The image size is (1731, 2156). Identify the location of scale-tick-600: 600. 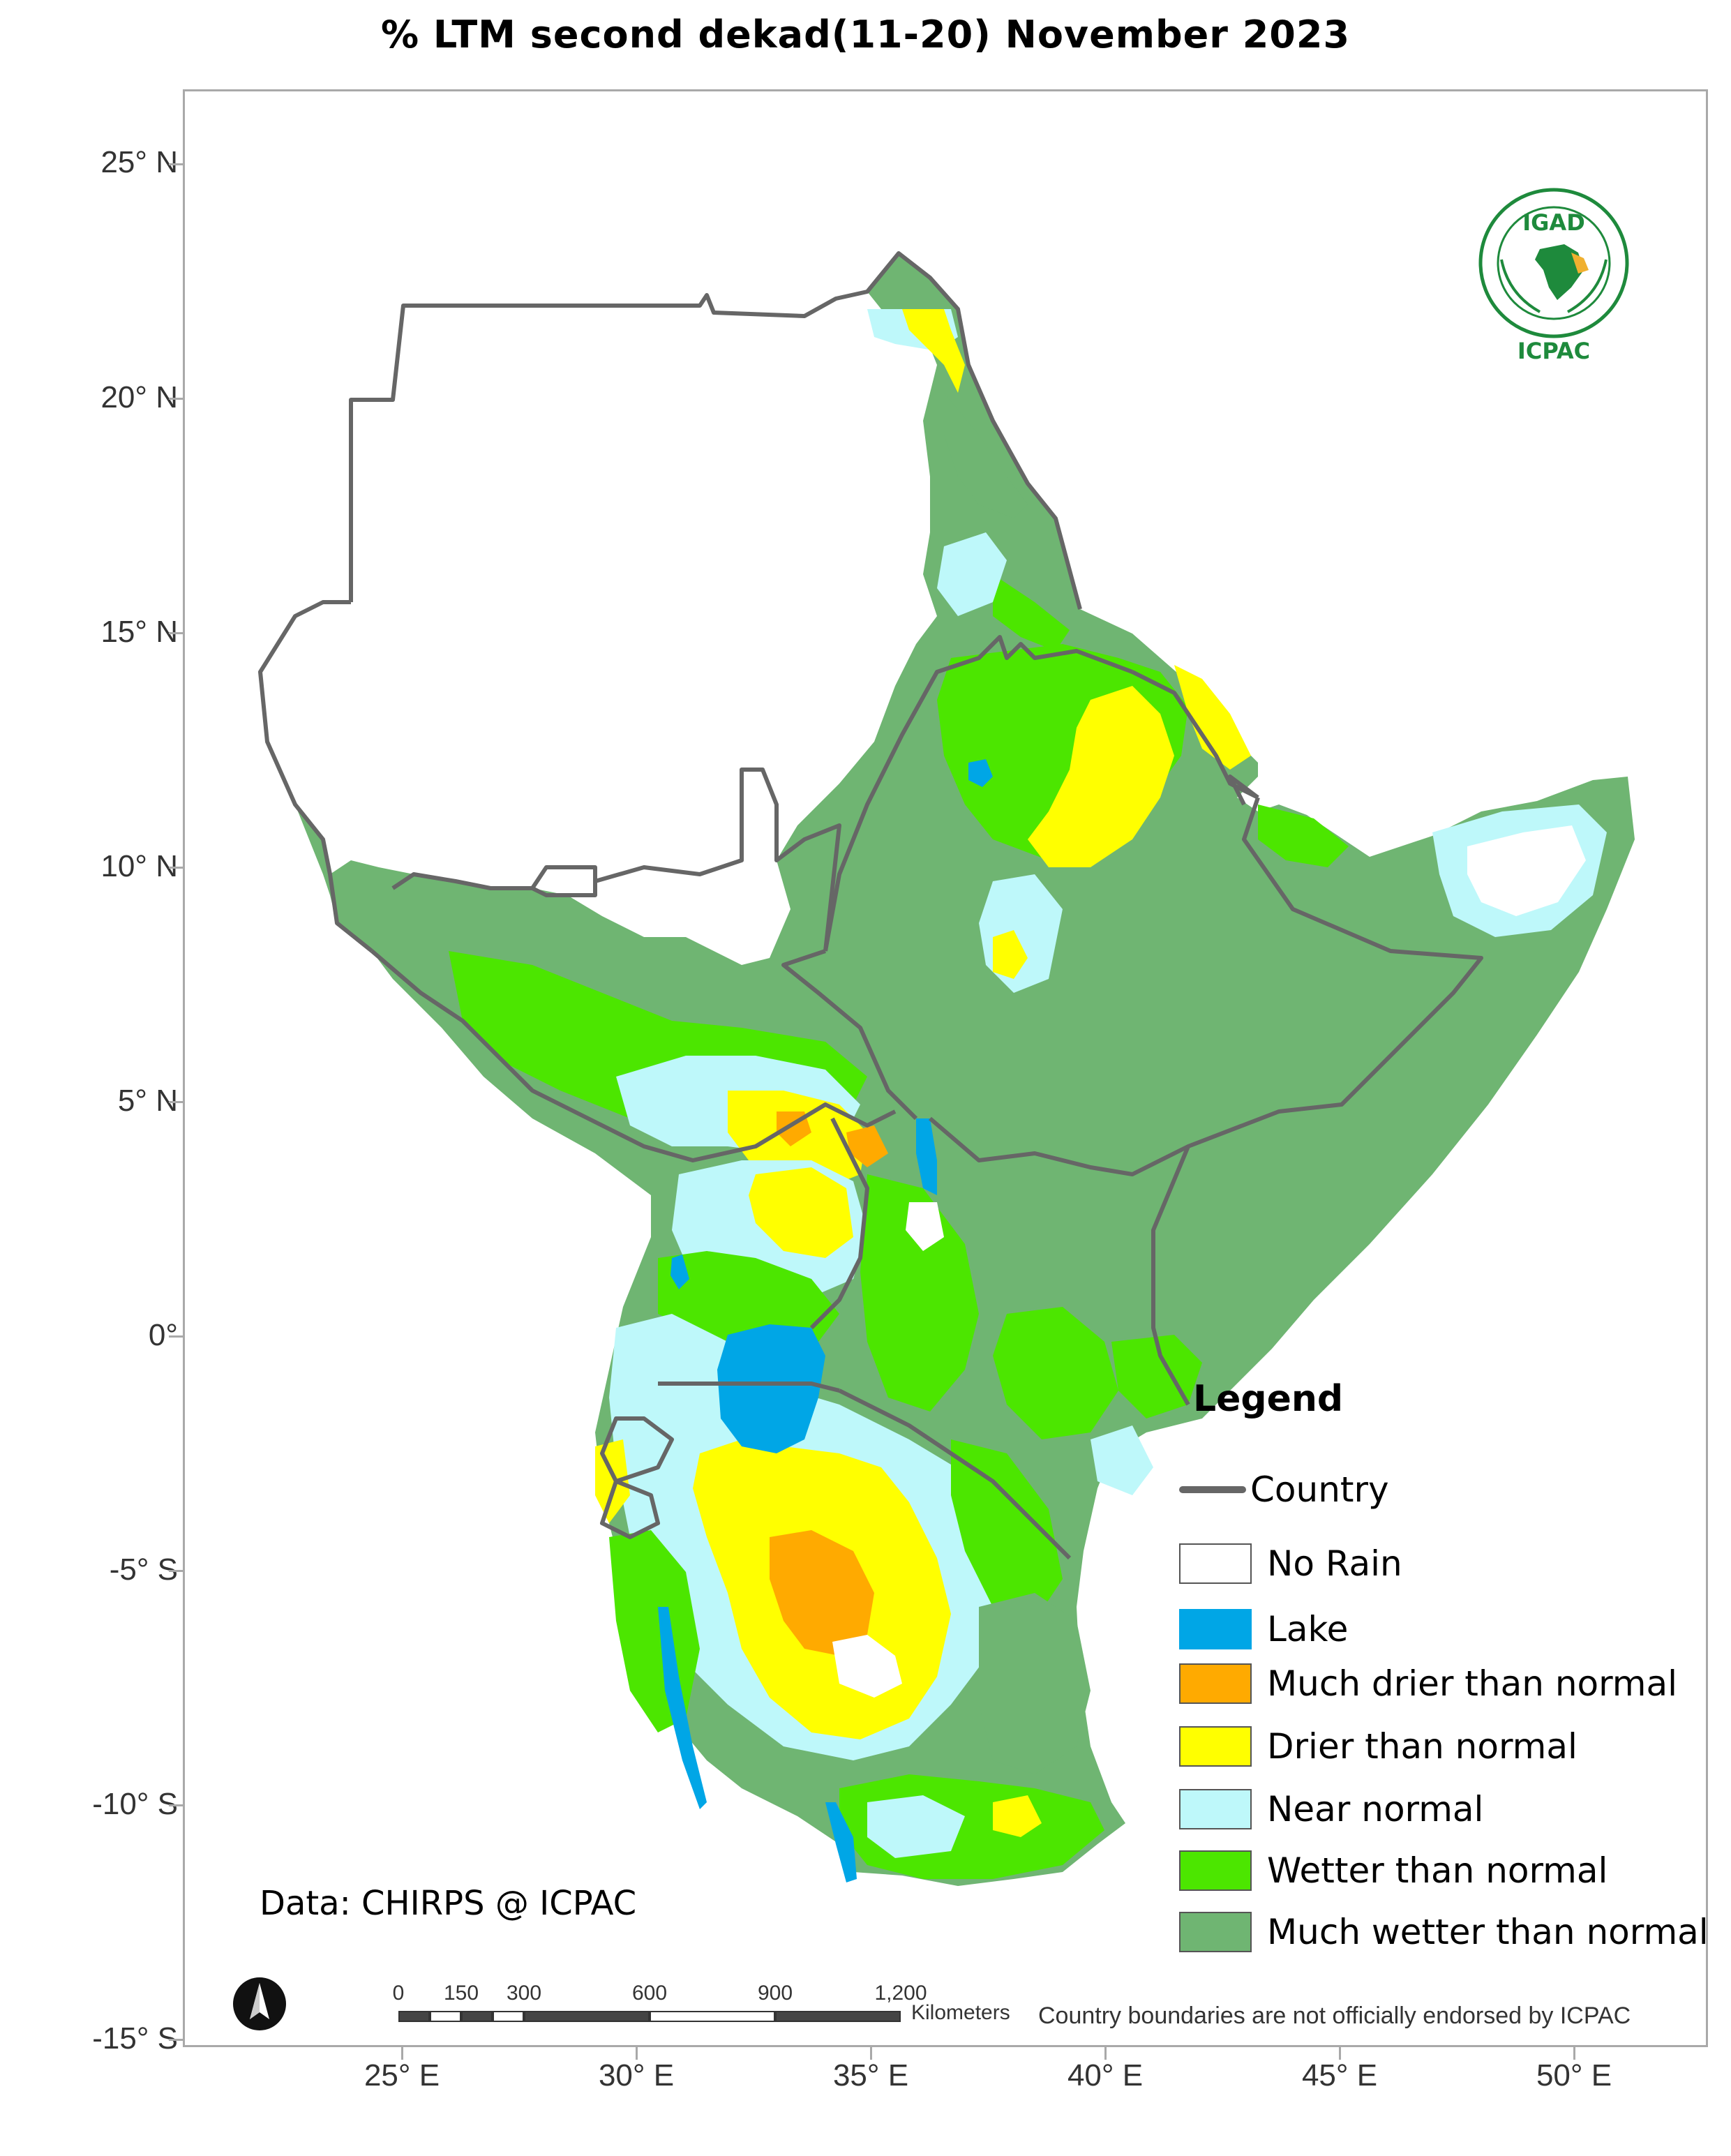
(649, 1994).